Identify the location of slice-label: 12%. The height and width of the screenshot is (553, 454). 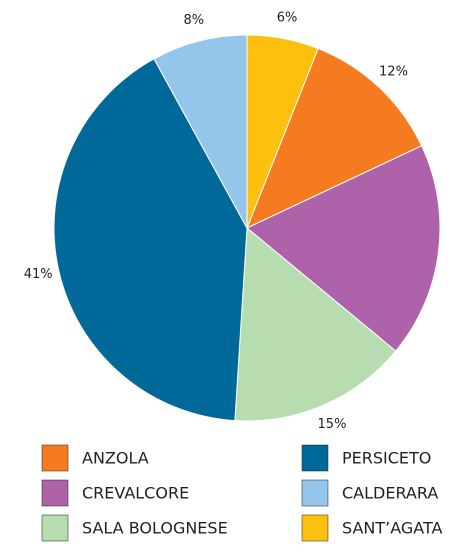
(393, 72).